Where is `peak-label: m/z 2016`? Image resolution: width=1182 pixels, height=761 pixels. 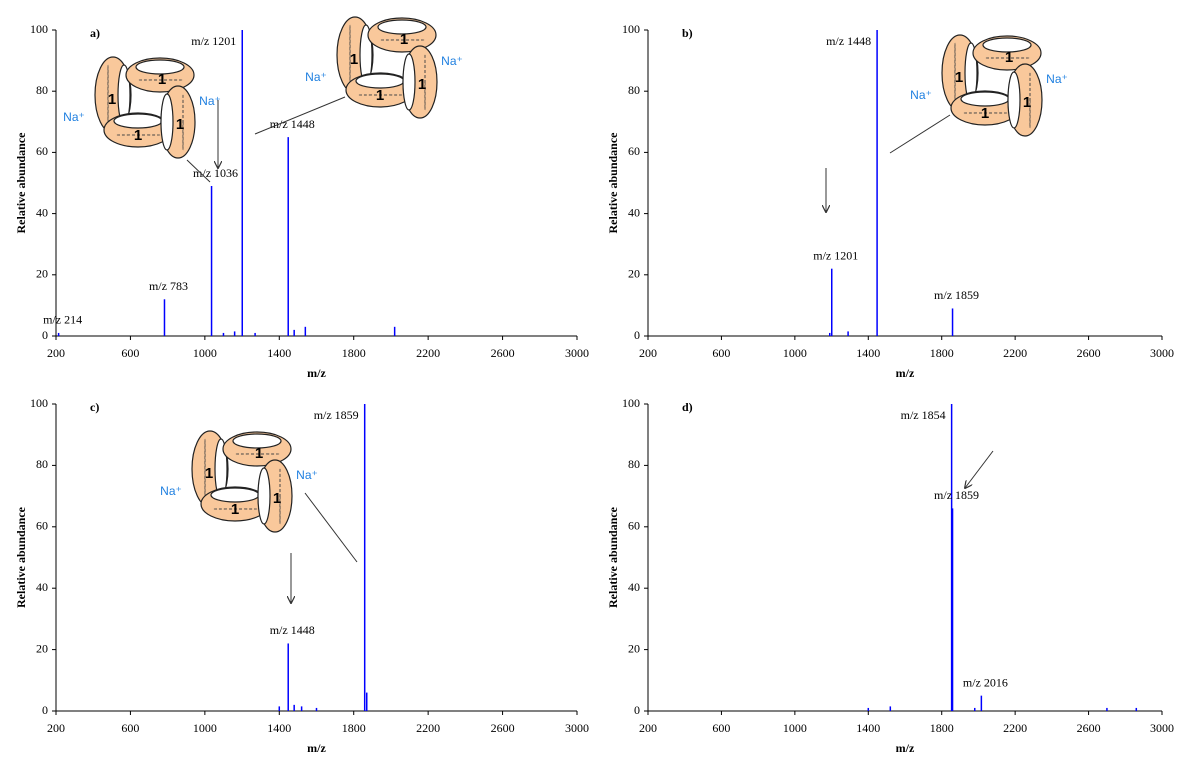
peak-label: m/z 2016 is located at coordinates (985, 682).